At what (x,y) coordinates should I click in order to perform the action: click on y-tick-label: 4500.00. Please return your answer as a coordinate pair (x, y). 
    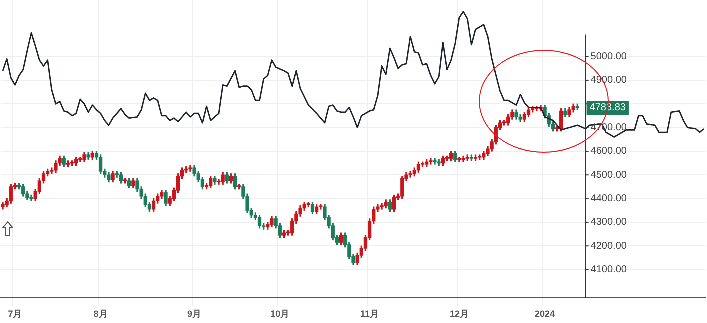
    Looking at the image, I should click on (609, 175).